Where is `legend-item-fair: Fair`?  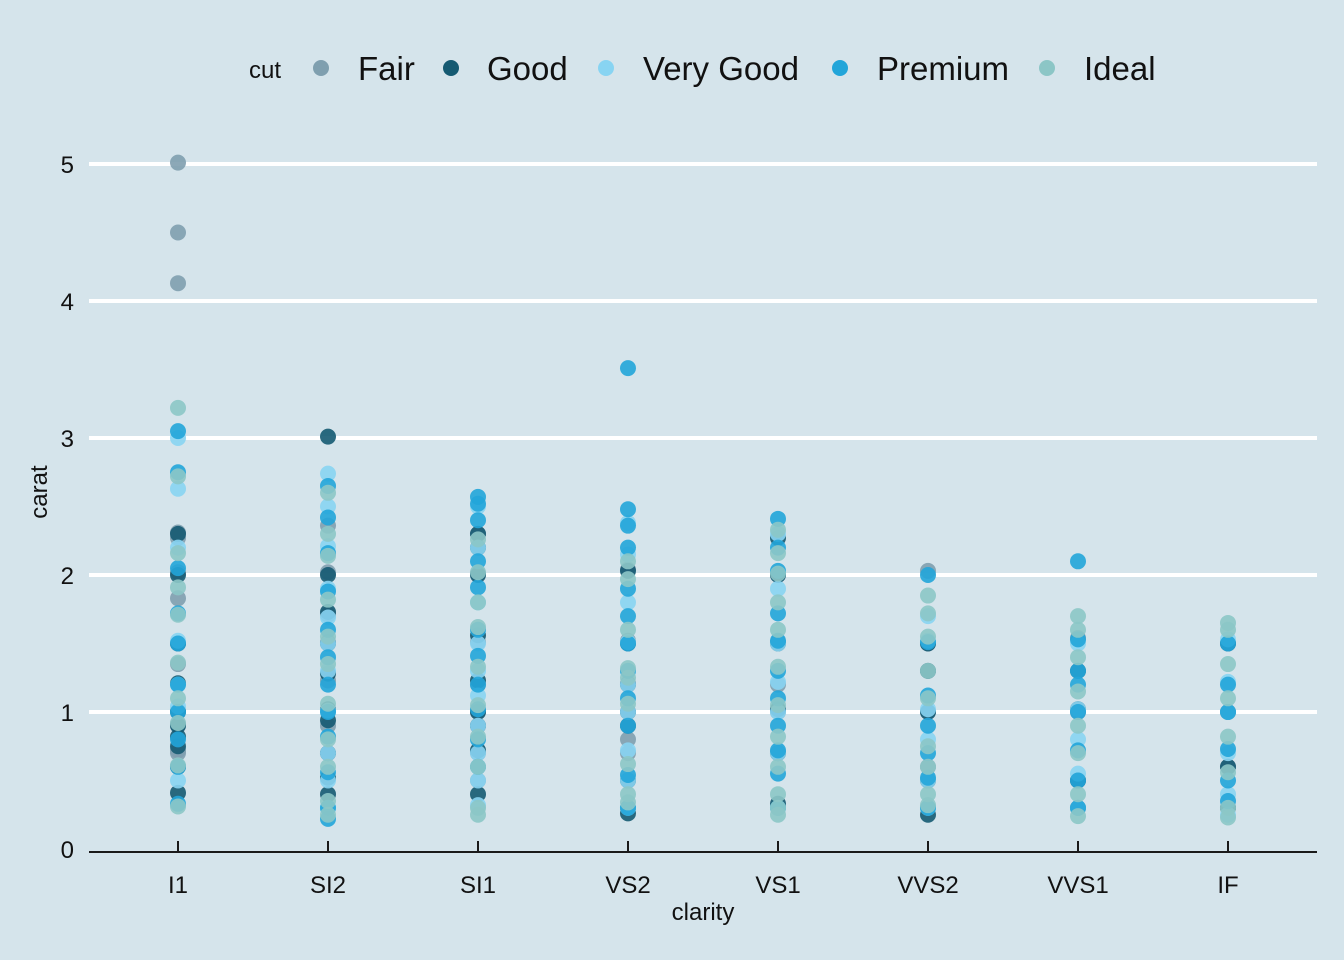
legend-item-fair: Fair is located at coordinates (364, 68).